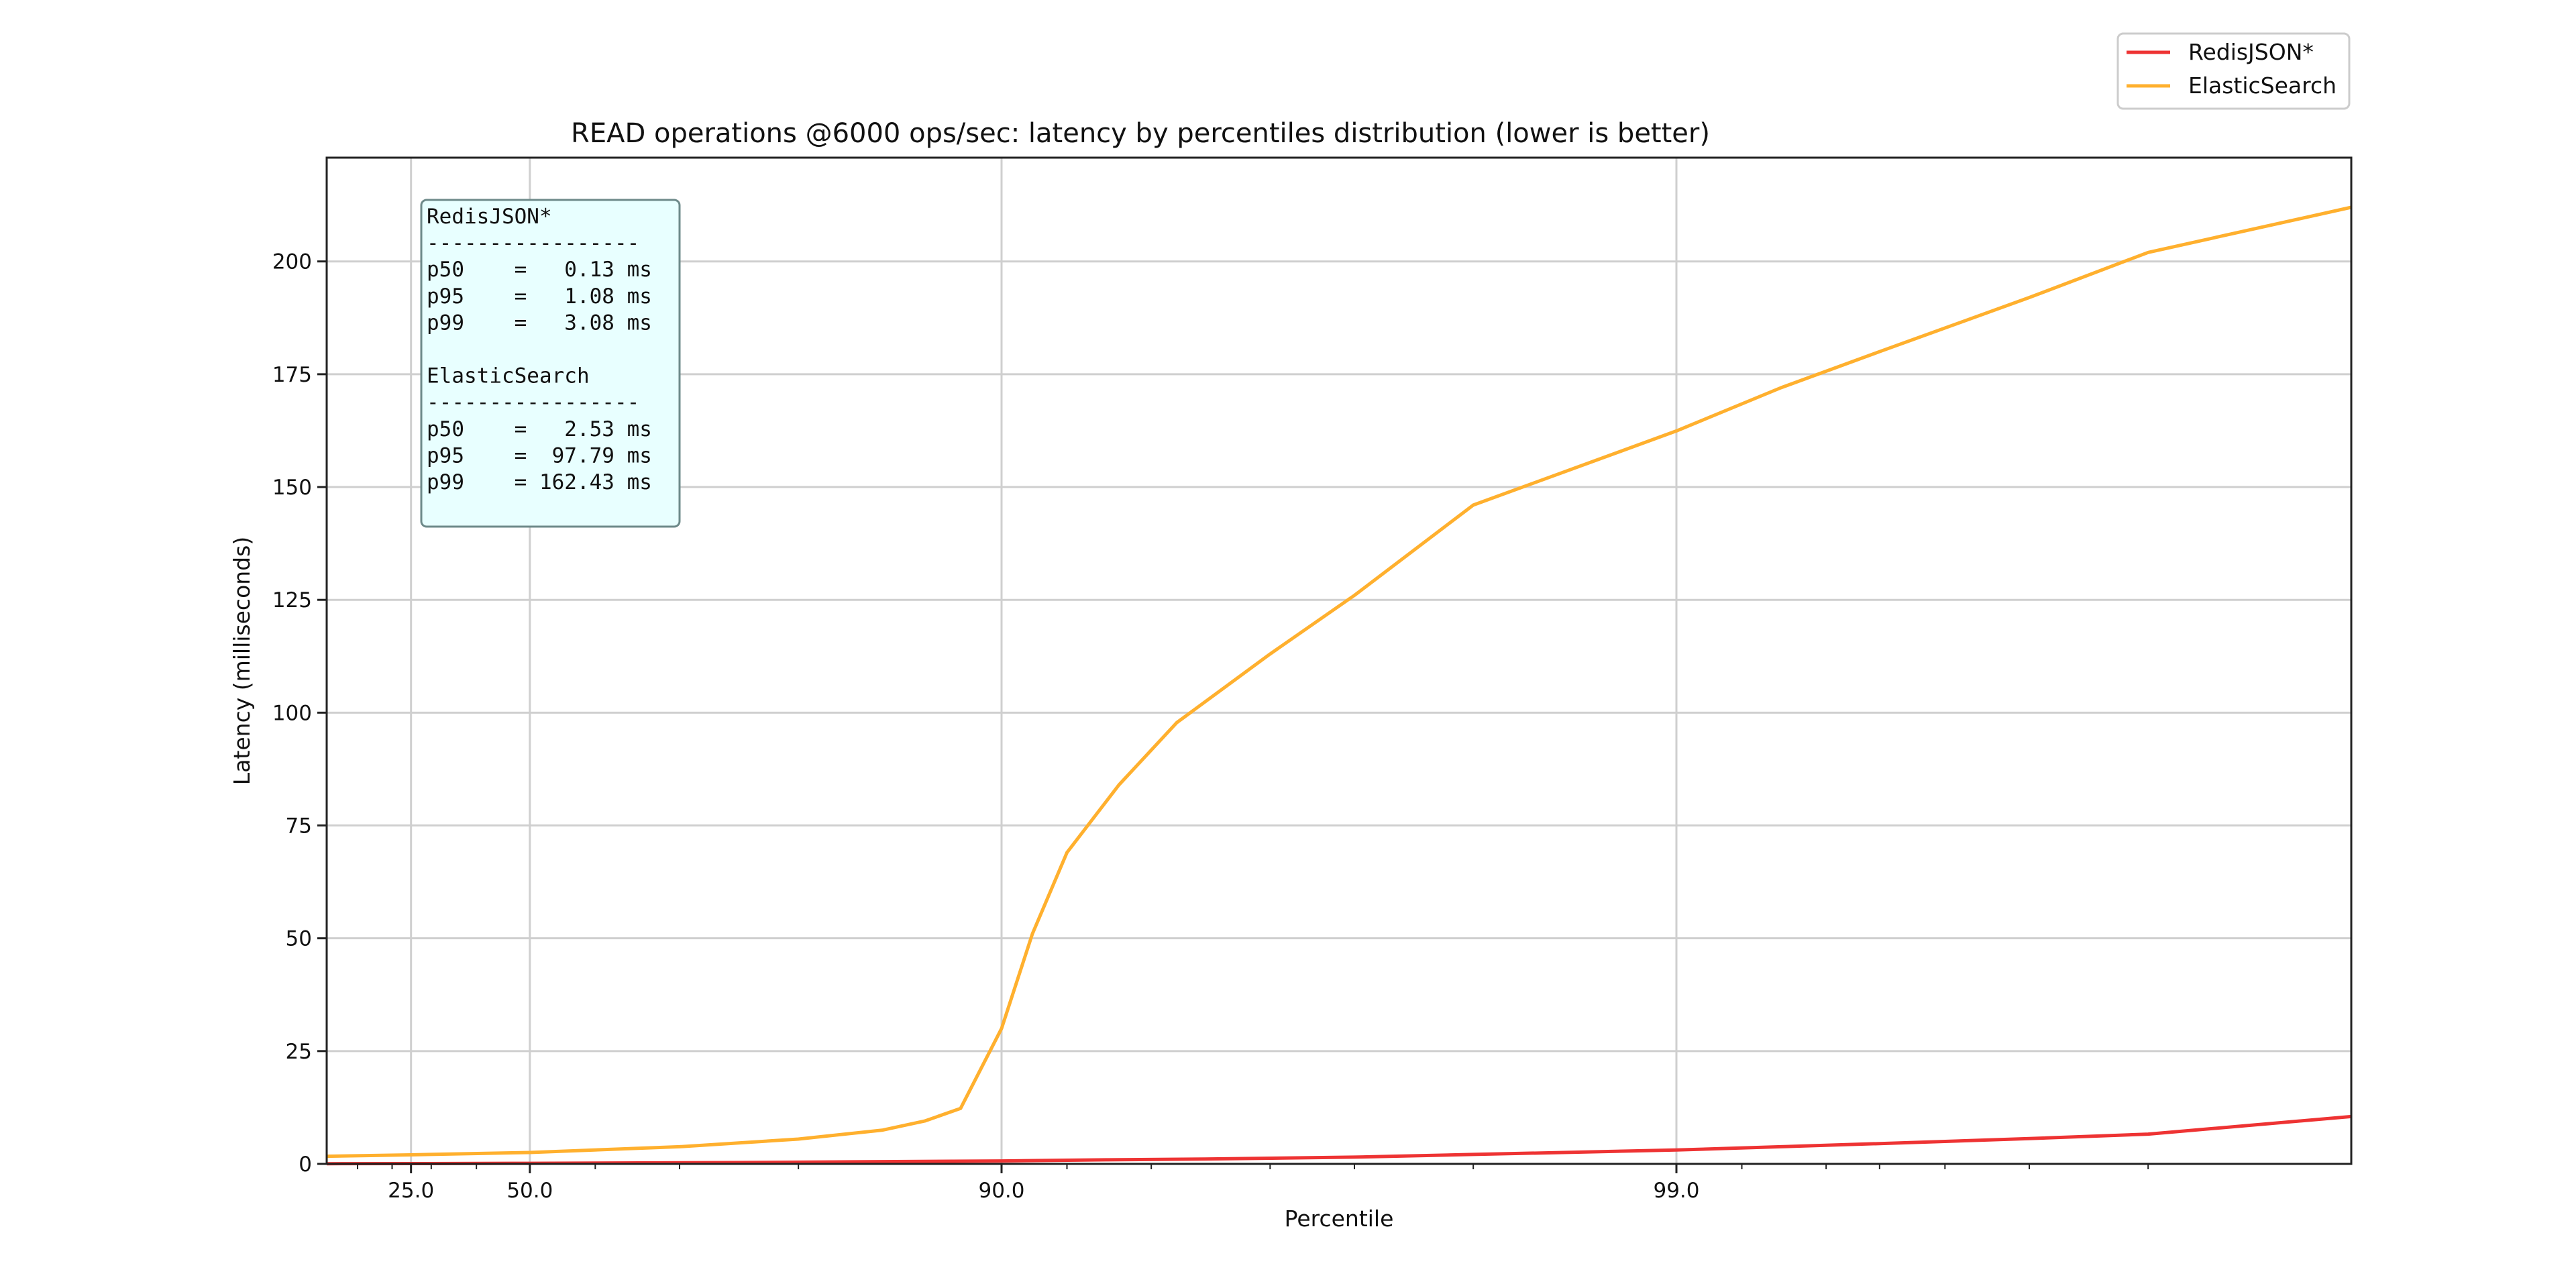 This screenshot has height=1288, width=2576. Describe the element at coordinates (292, 262) in the screenshot. I see `y-tick-label: 200` at that location.